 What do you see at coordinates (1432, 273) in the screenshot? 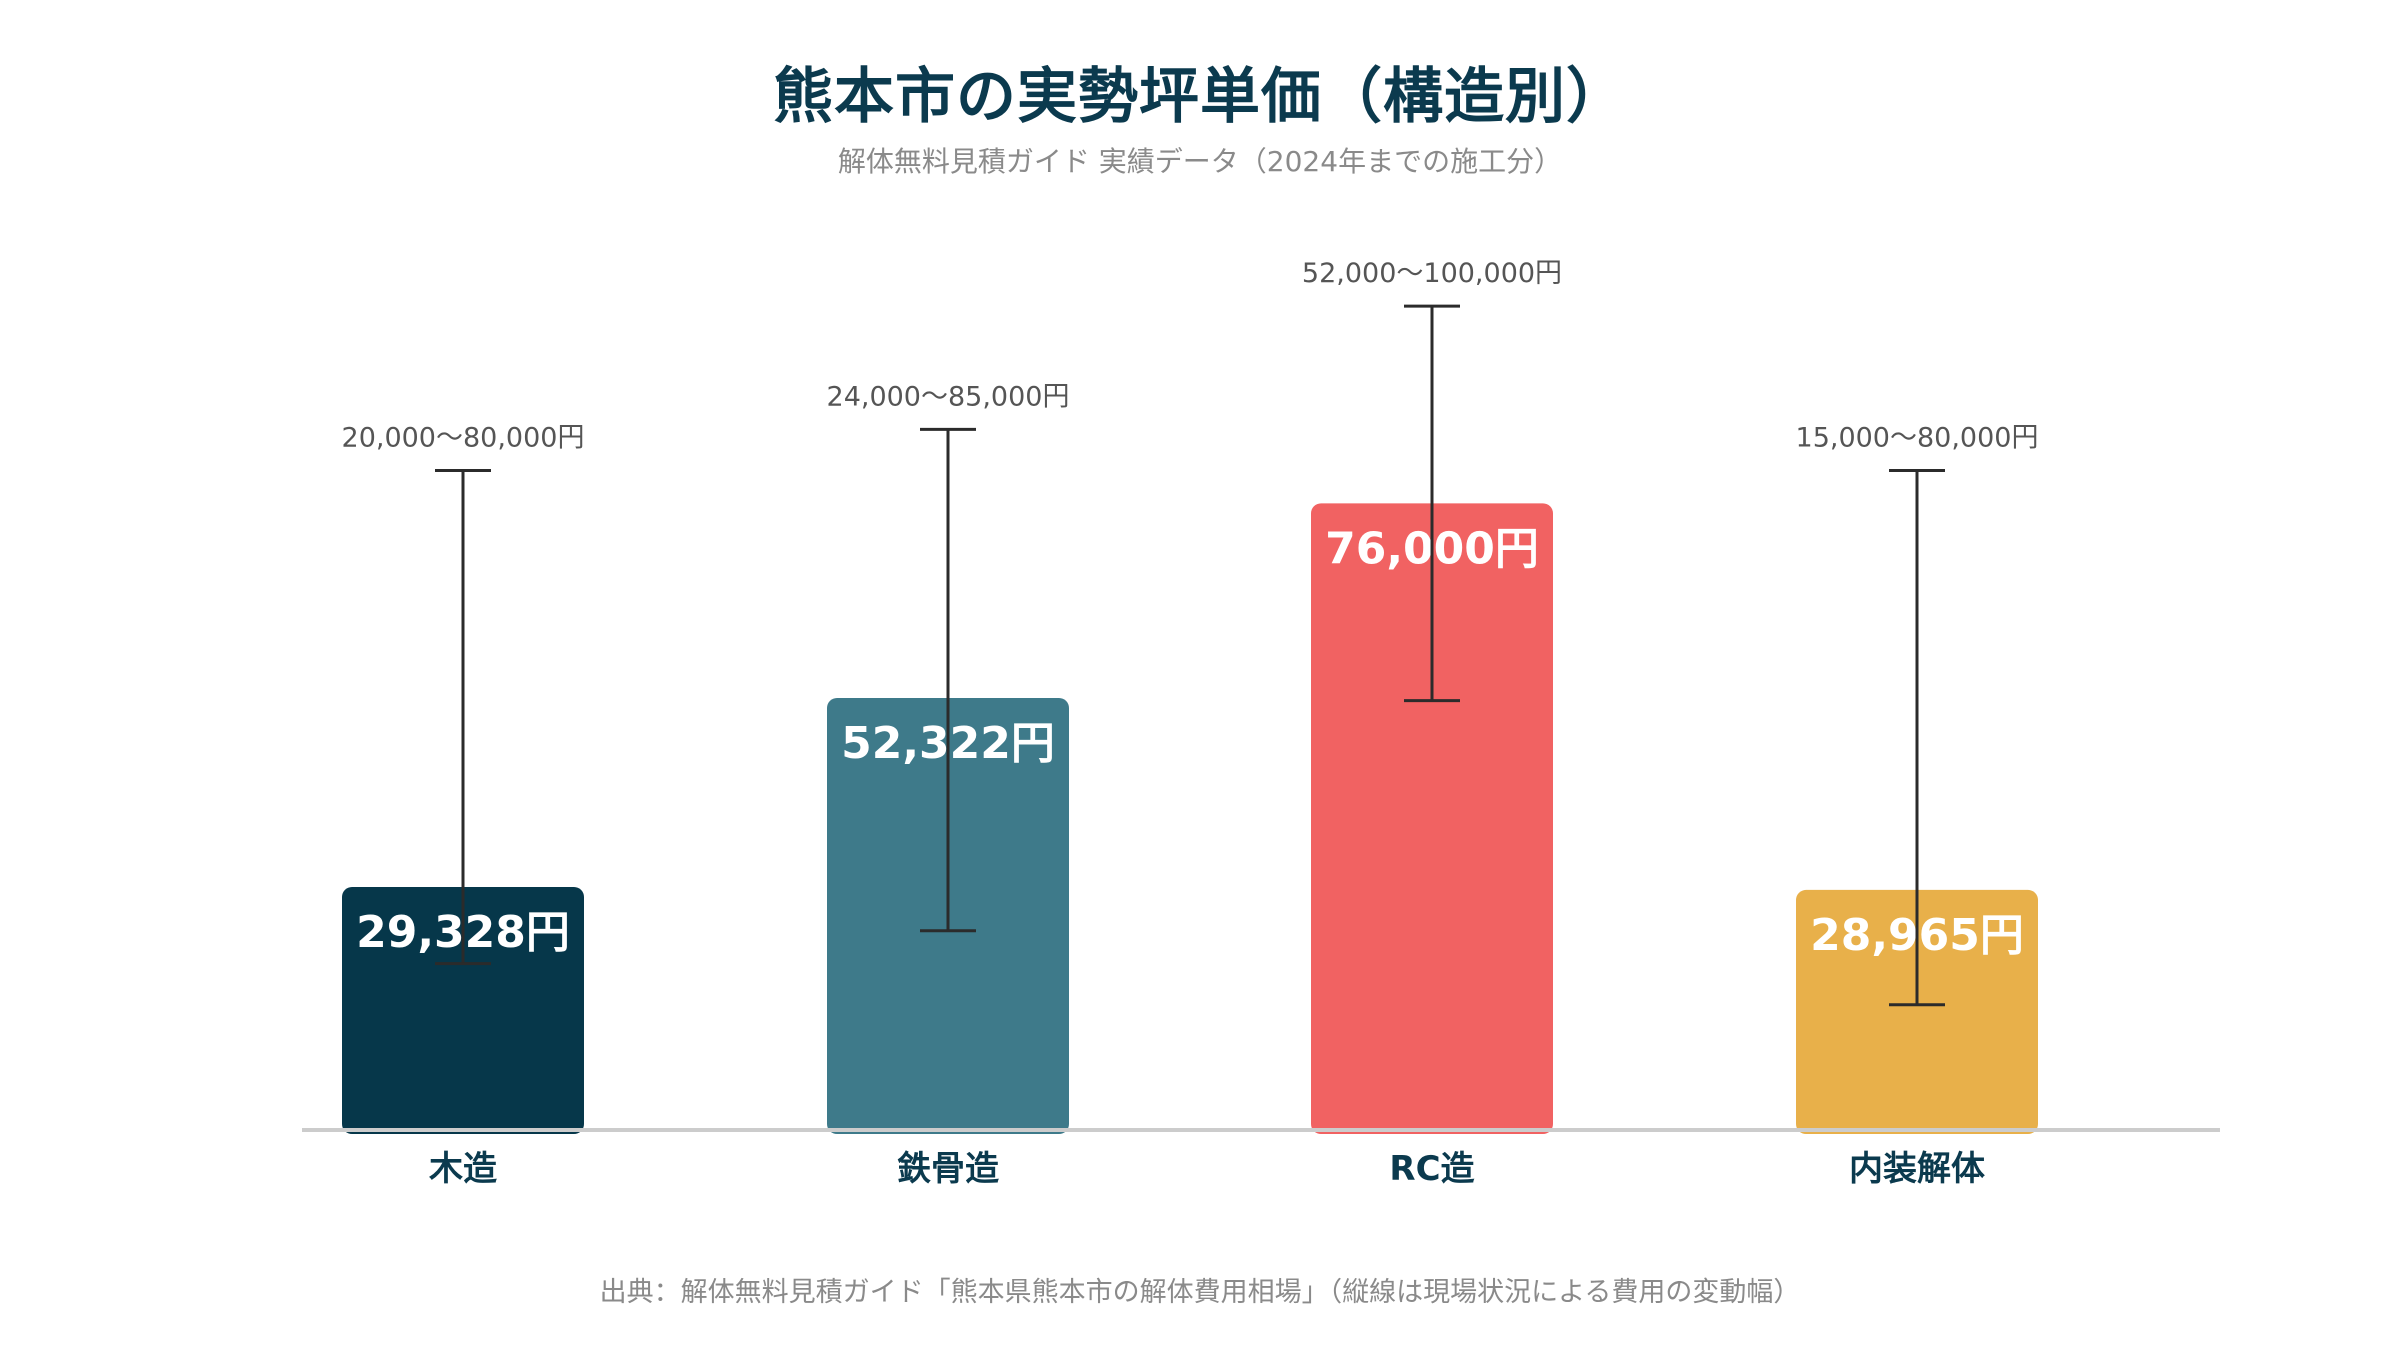
I see `range-label-3: 52,000〜100,000円` at bounding box center [1432, 273].